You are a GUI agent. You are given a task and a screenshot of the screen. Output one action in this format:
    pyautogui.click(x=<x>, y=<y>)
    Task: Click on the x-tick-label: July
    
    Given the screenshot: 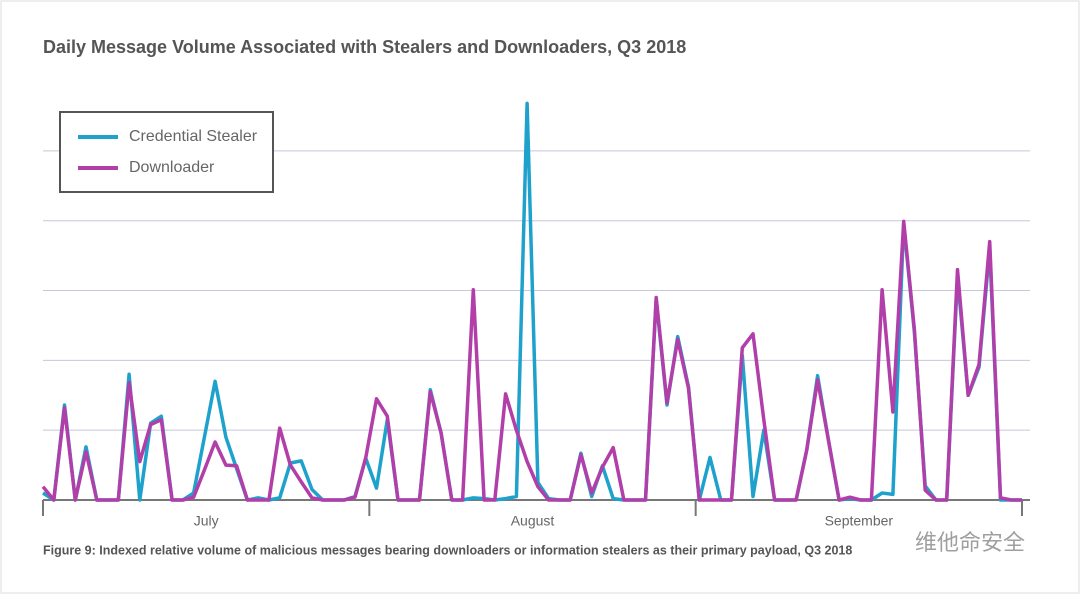 What is the action you would take?
    pyautogui.click(x=206, y=521)
    